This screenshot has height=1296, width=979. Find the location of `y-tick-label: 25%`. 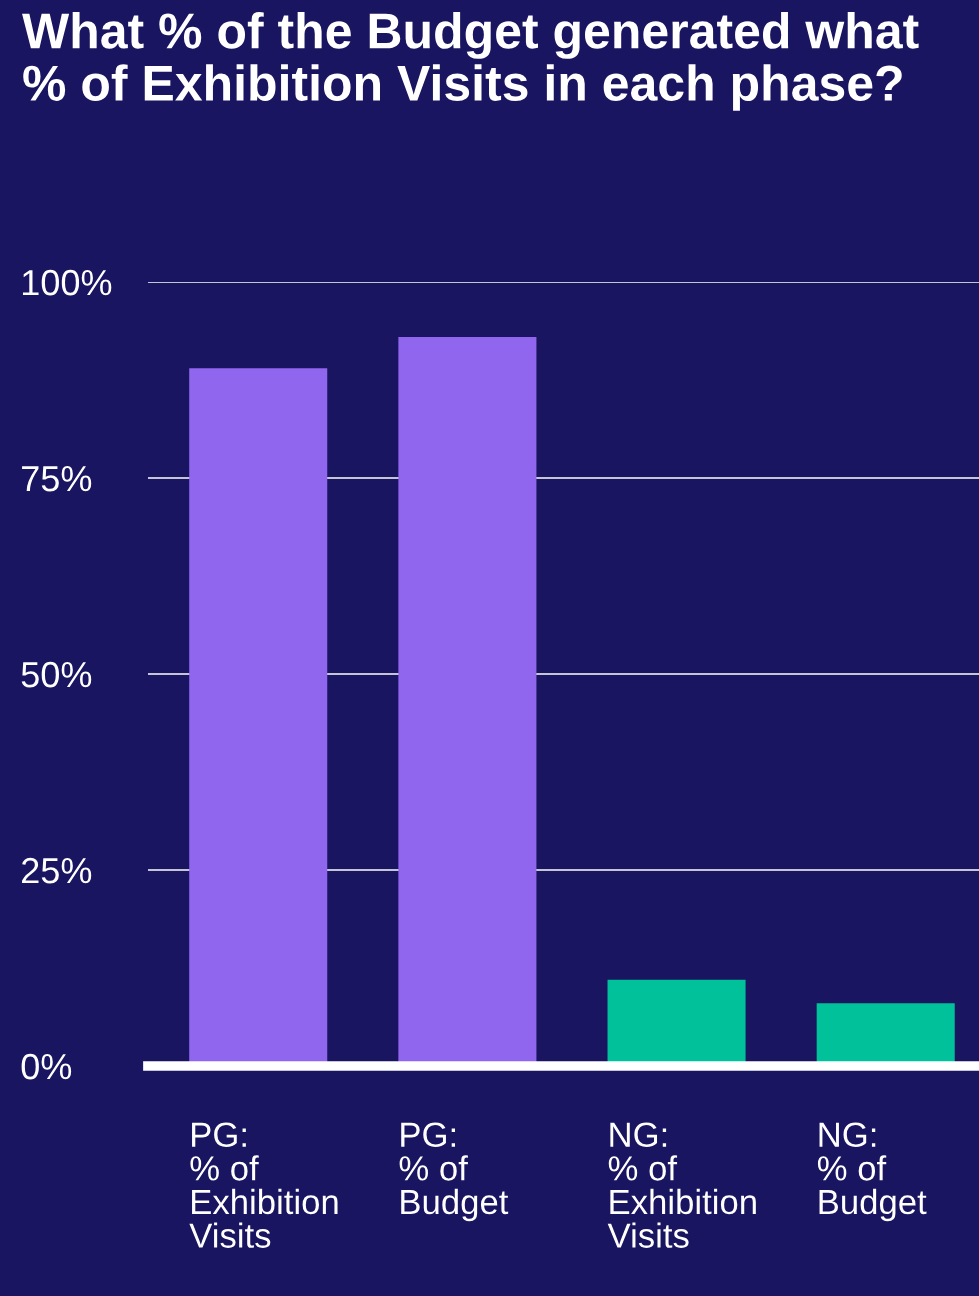

y-tick-label: 25% is located at coordinates (57, 870).